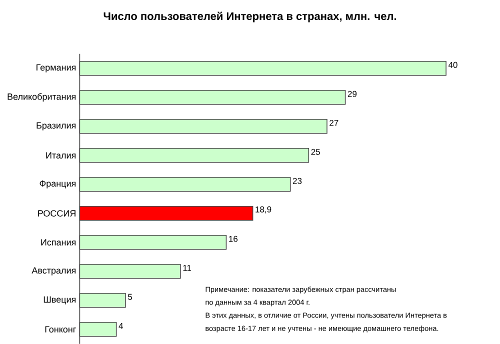 This screenshot has height=344, width=500. I want to click on y-tick-label: Италия, so click(61, 155).